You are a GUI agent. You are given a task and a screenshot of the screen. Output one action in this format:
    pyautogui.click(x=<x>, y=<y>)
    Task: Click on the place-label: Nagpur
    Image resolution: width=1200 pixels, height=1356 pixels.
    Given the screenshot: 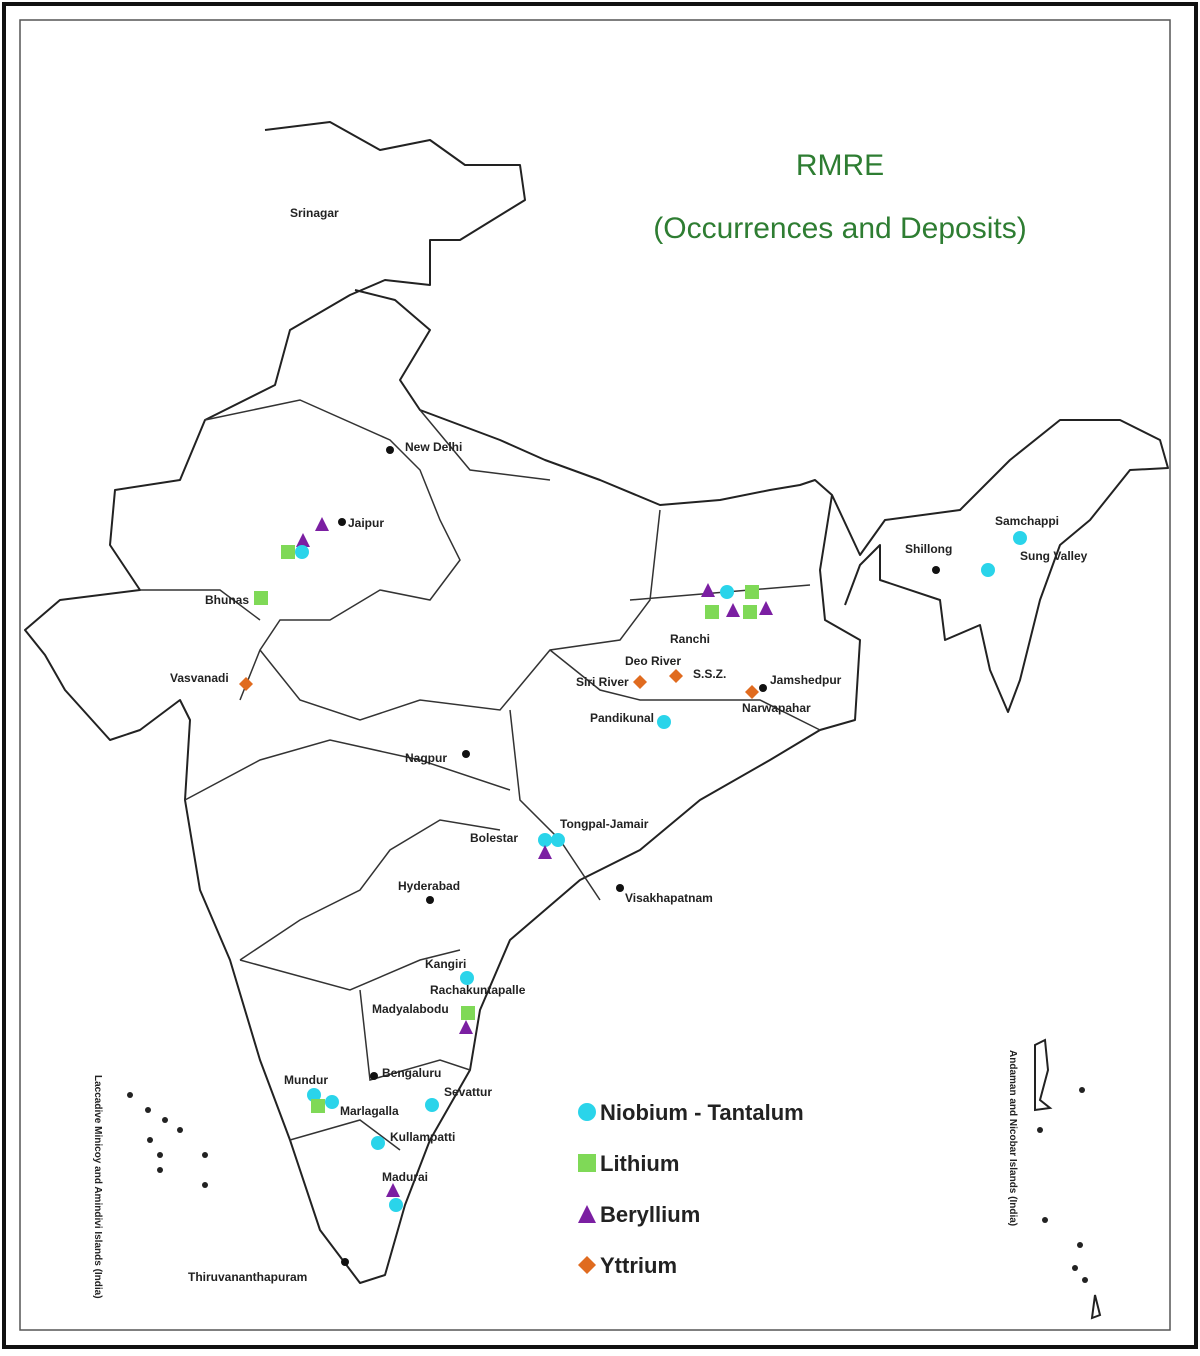 What is the action you would take?
    pyautogui.click(x=426, y=758)
    